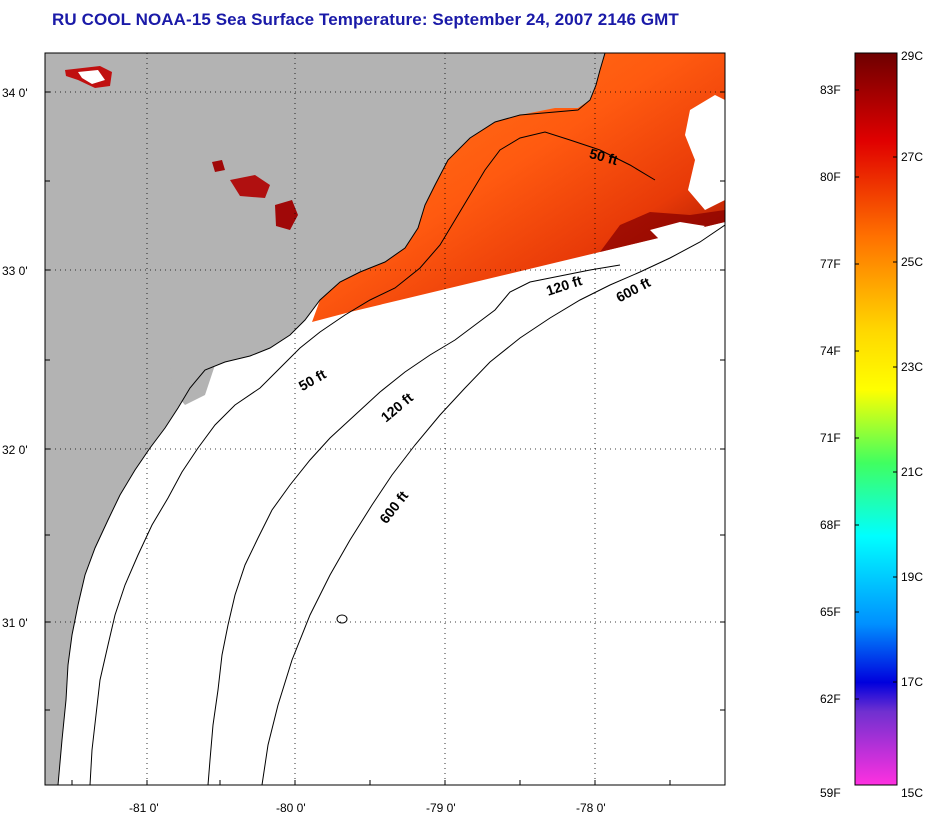 This screenshot has width=936, height=817. Describe the element at coordinates (912, 367) in the screenshot. I see `colorbar-c-23: 23C` at that location.